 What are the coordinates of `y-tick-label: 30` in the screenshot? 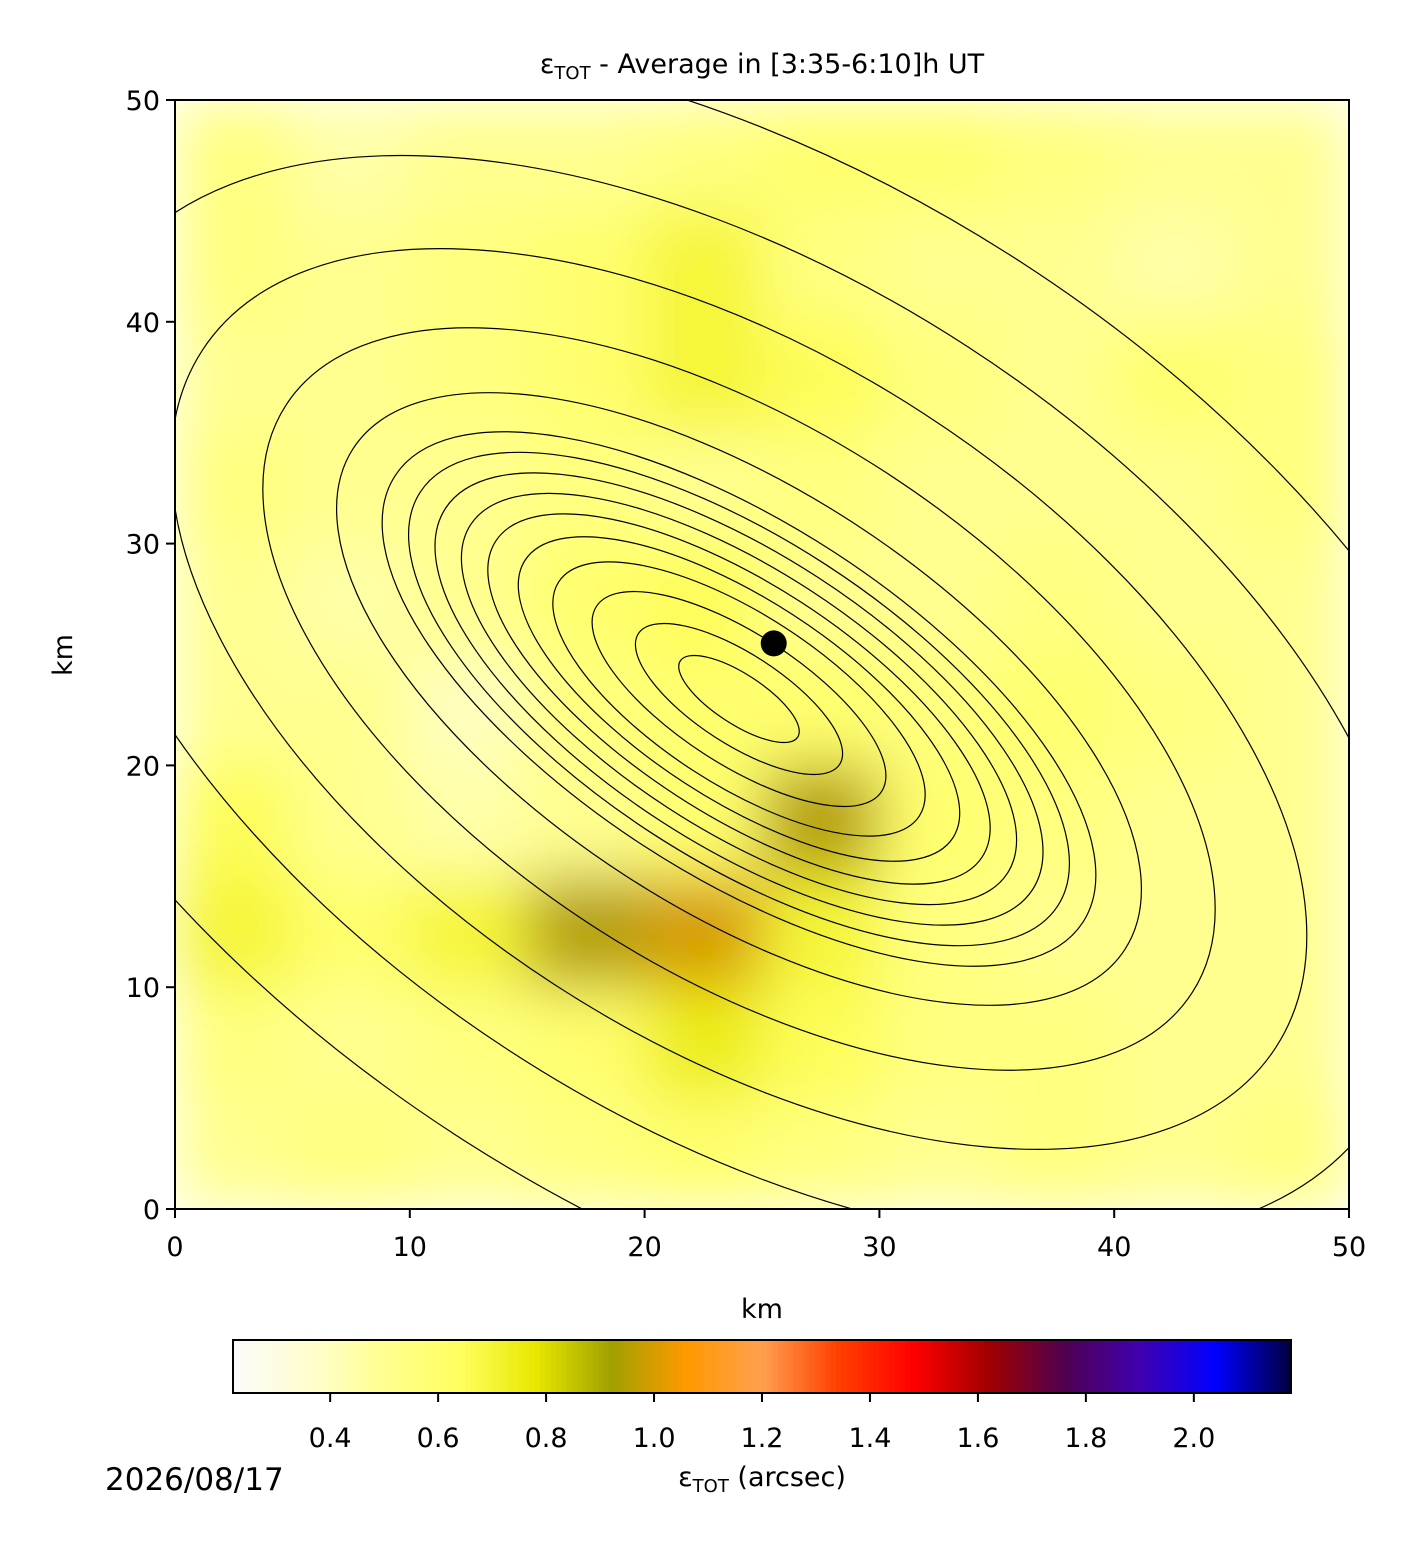 It's located at (143, 545).